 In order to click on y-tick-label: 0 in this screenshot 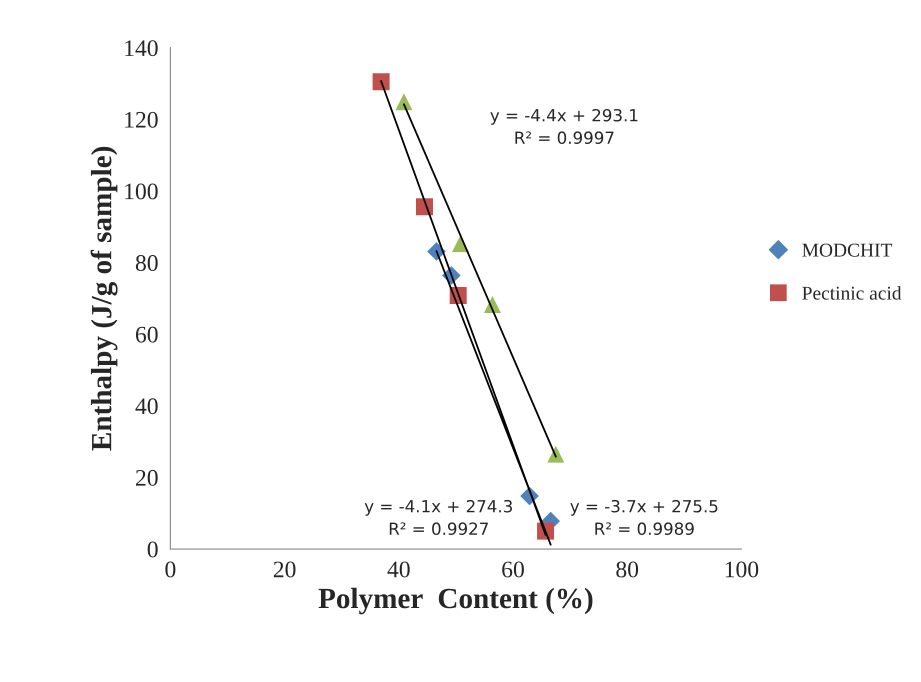, I will do `click(153, 550)`.